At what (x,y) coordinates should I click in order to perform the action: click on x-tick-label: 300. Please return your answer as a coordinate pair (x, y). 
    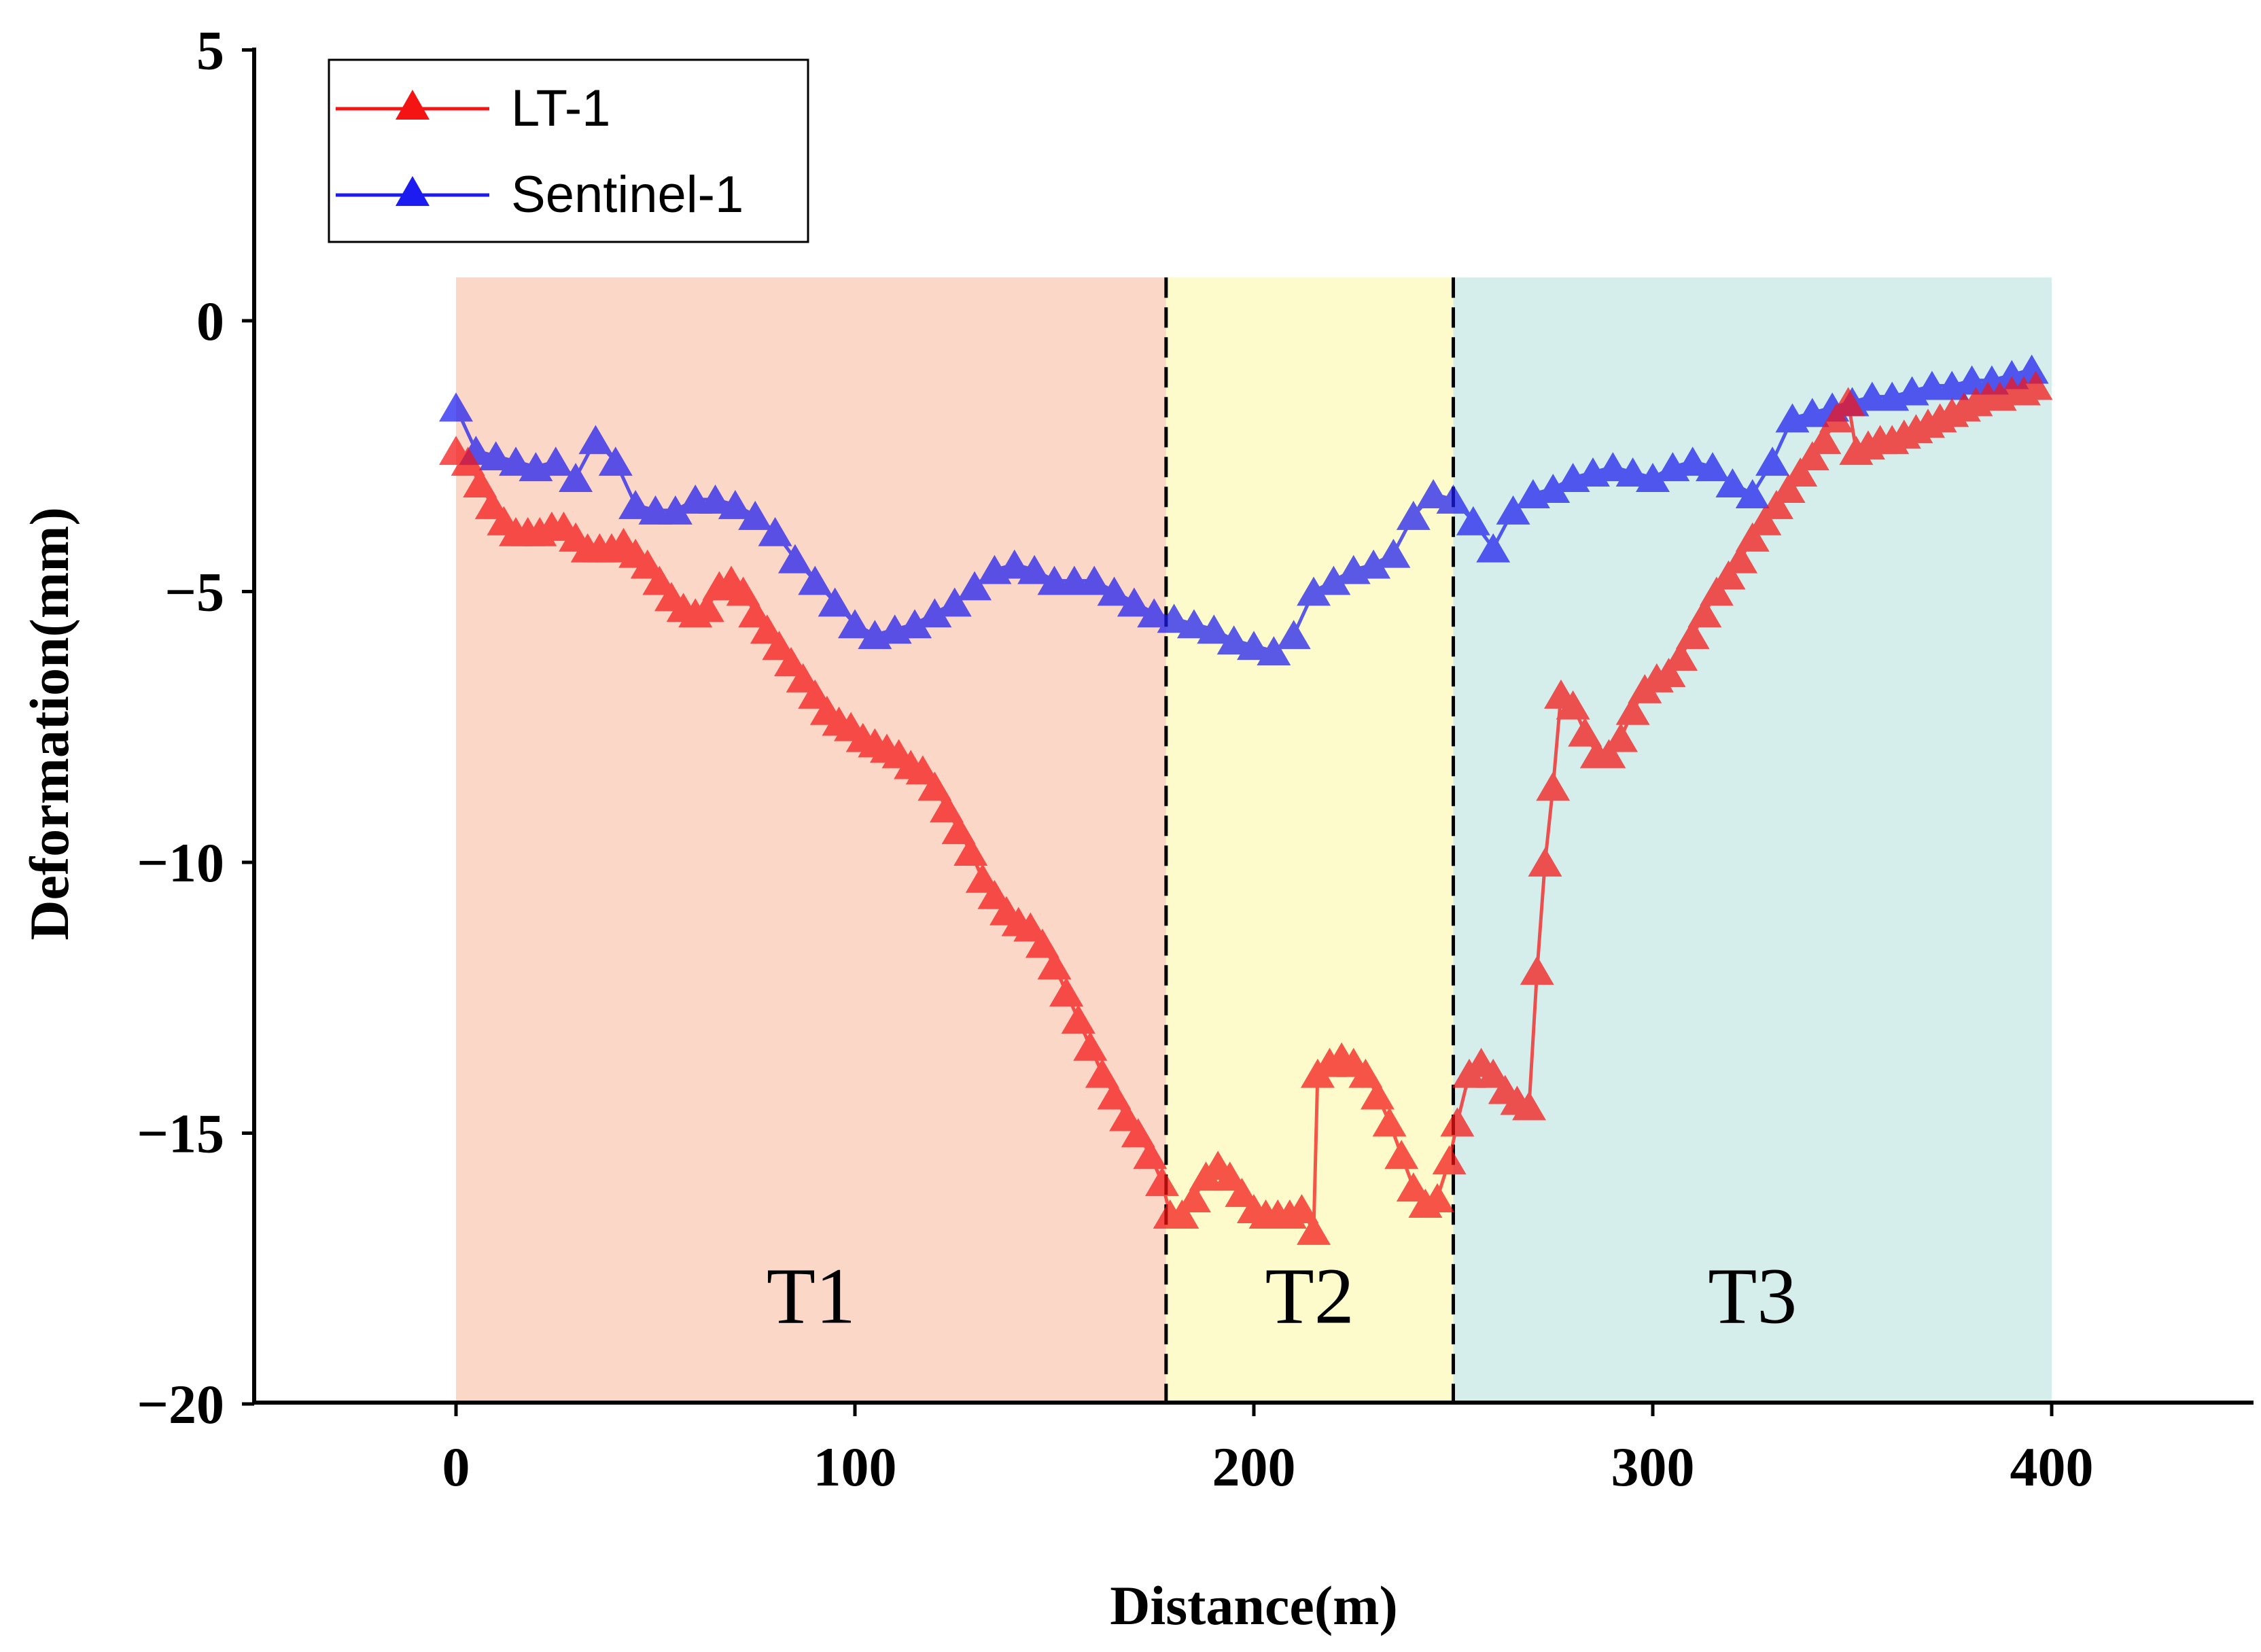
    Looking at the image, I should click on (1653, 1467).